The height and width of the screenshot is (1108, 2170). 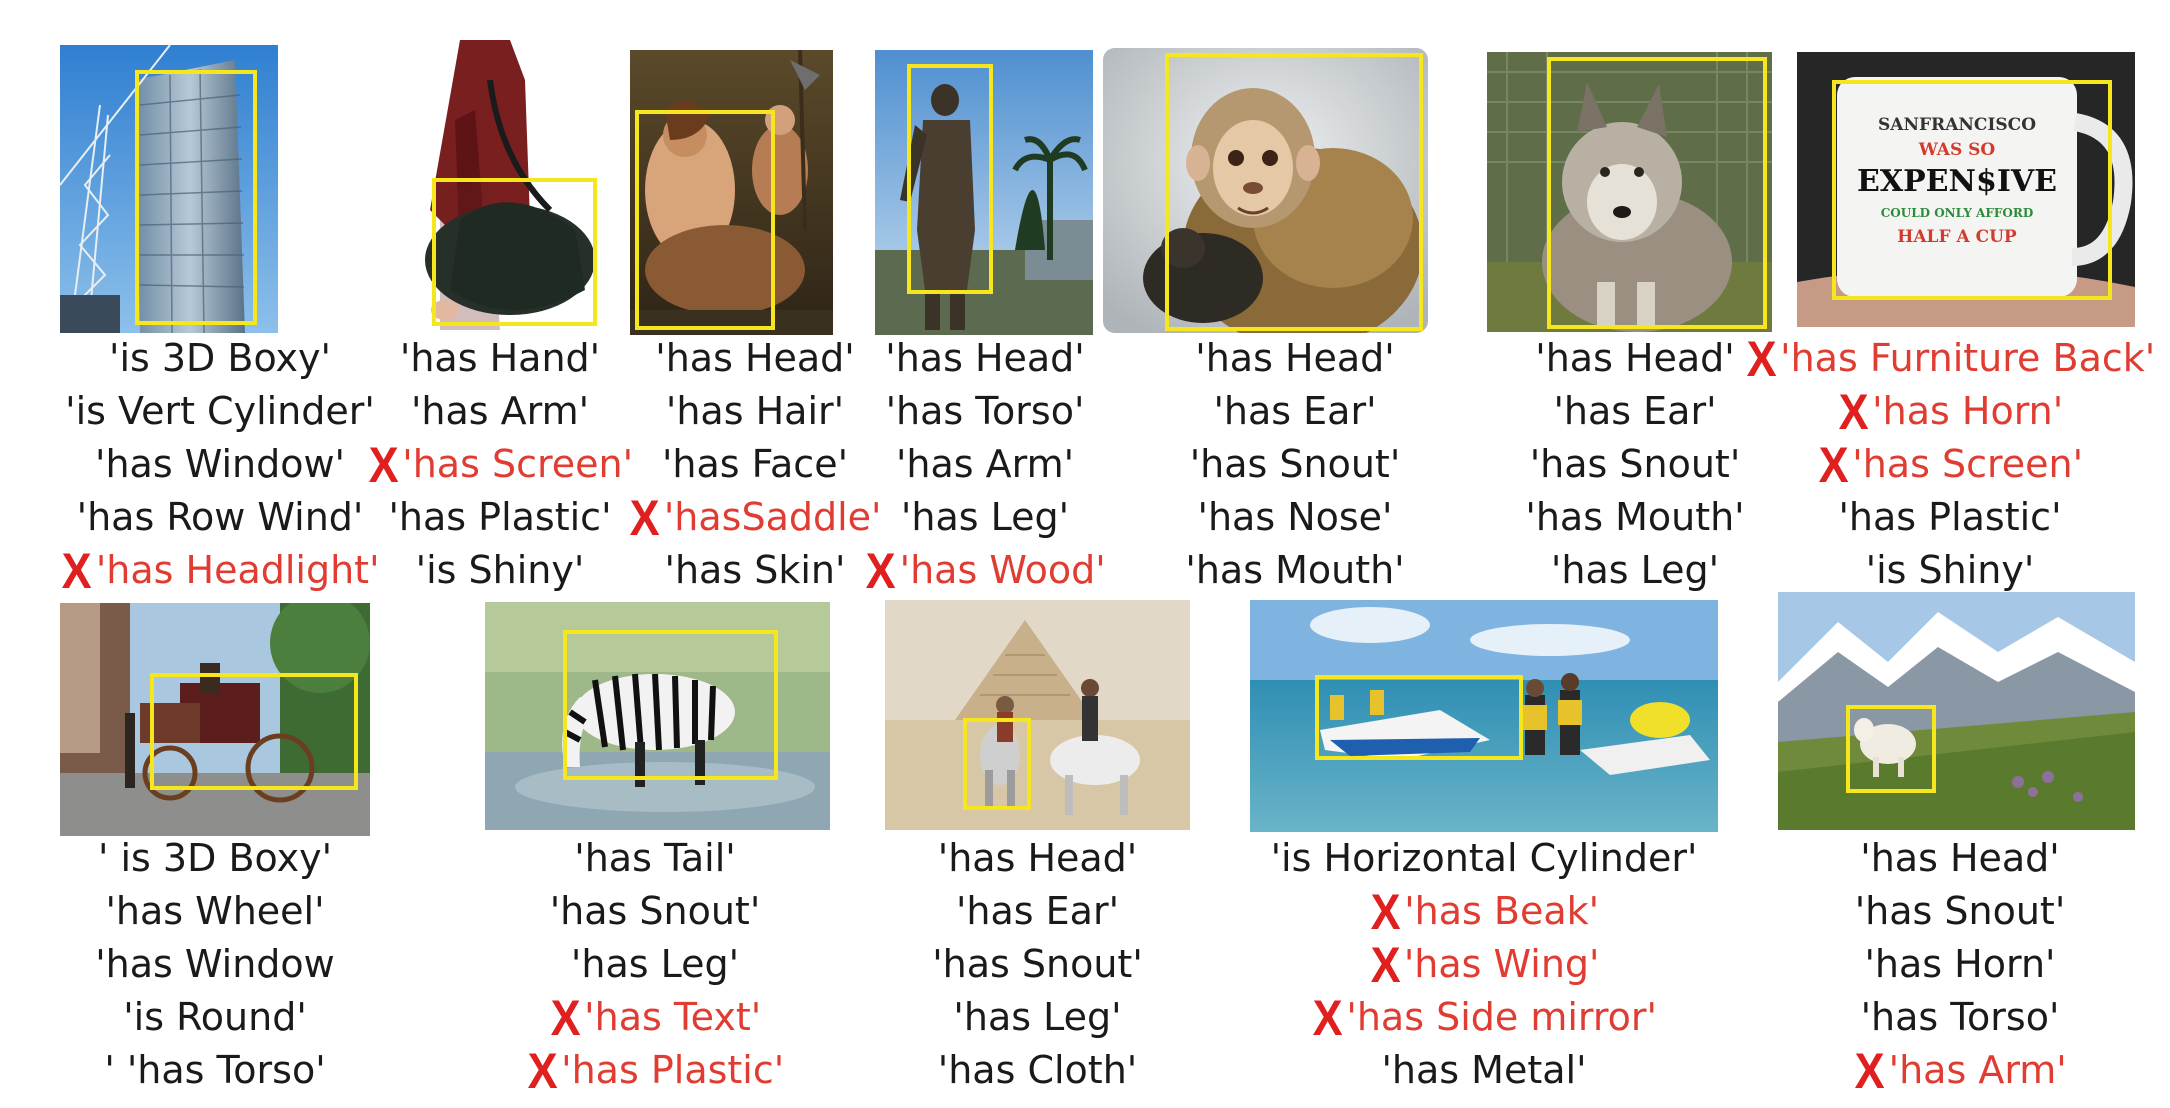 What do you see at coordinates (1957, 237) in the screenshot?
I see `mug-line-5: HALF A CUP` at bounding box center [1957, 237].